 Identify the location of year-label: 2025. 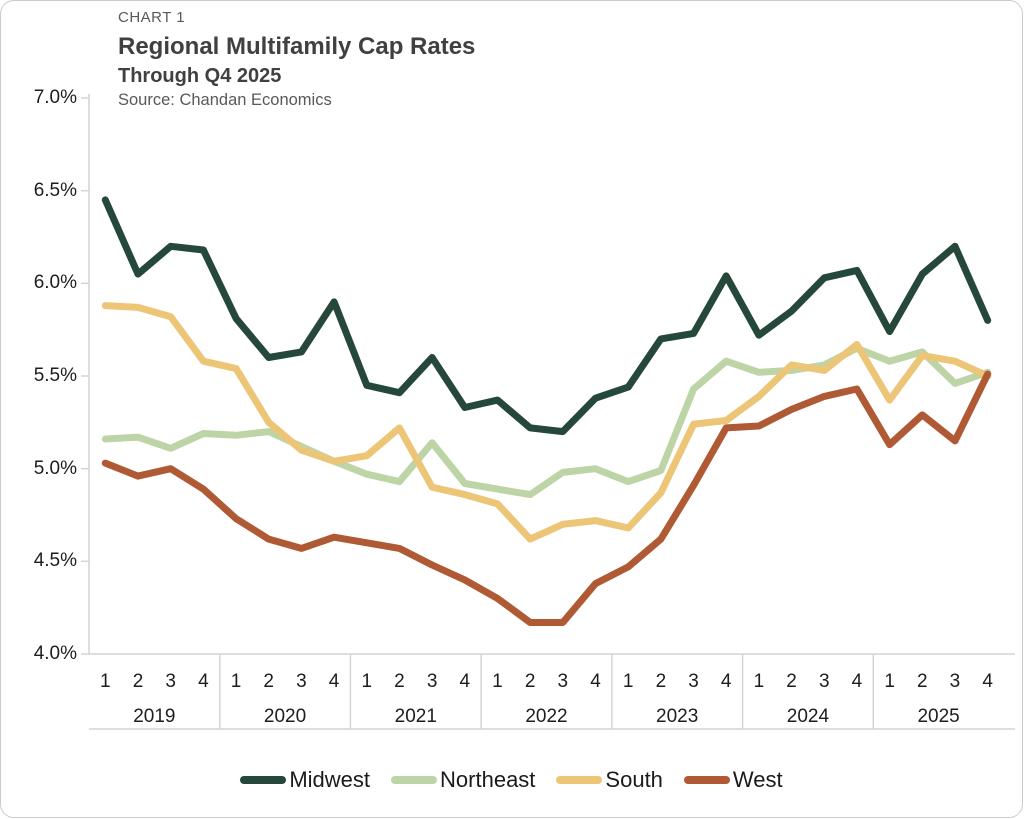
(938, 716).